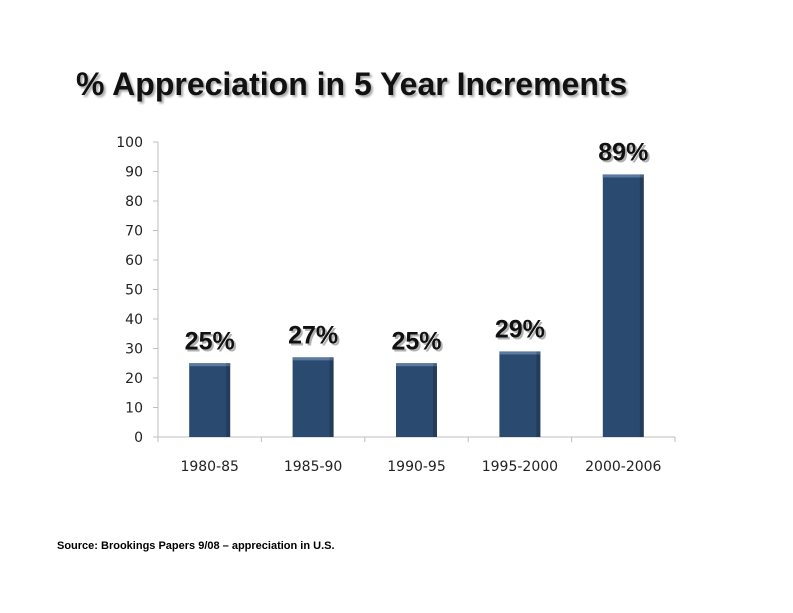 This screenshot has height=613, width=793. I want to click on x-axis: 1980-85 1985-90 1990-95 1995-2000 2000-2006, so click(416, 455).